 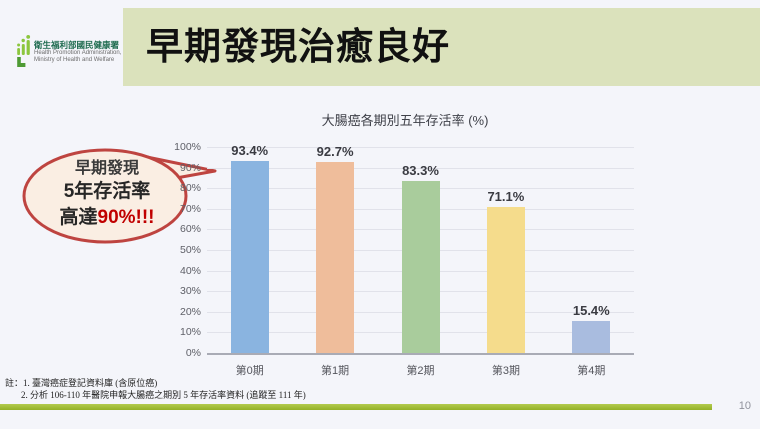 I want to click on logo-org-name-zh: 衛生福利部國民健康署, so click(x=77, y=45).